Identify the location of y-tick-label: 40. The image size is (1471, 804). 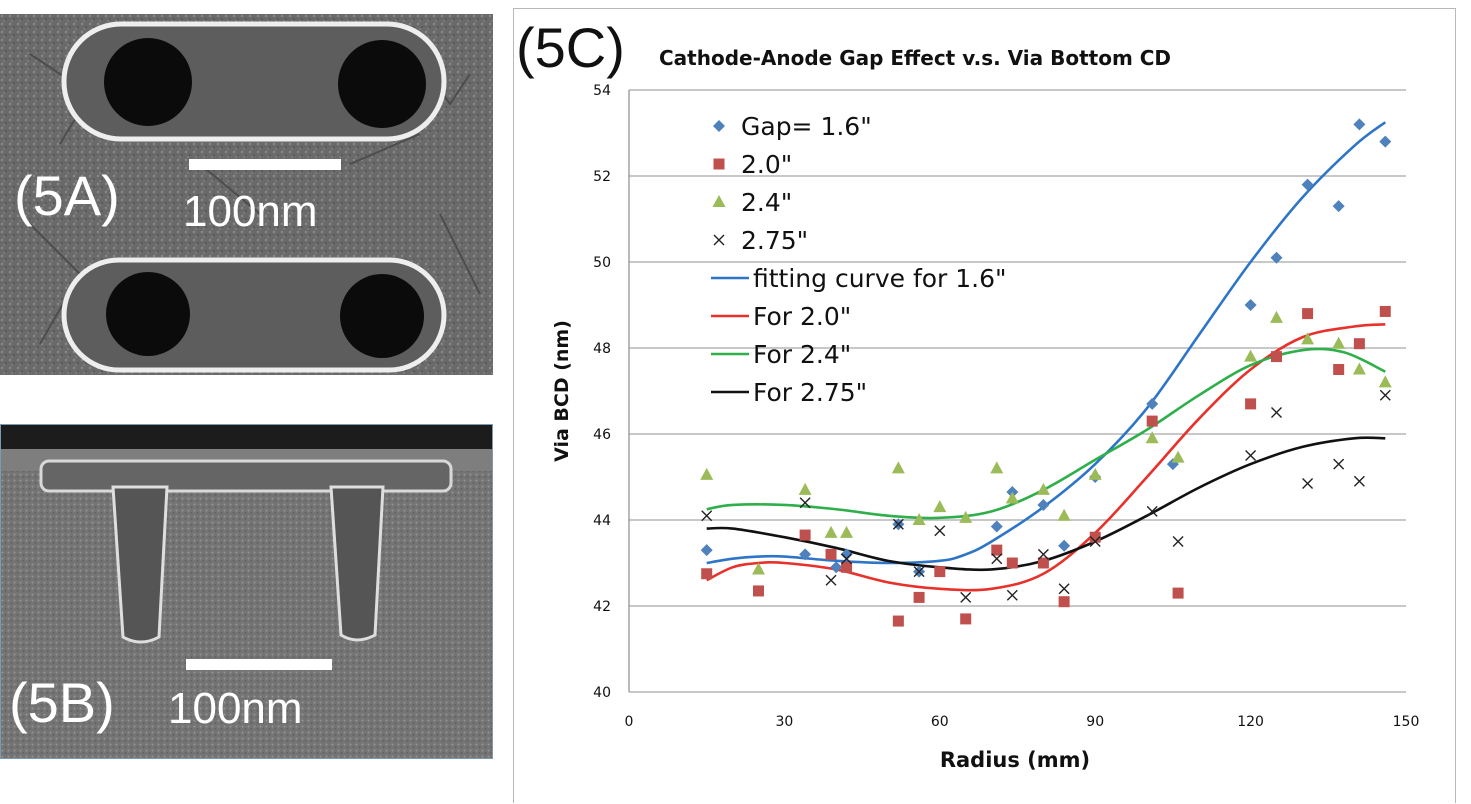
(602, 693).